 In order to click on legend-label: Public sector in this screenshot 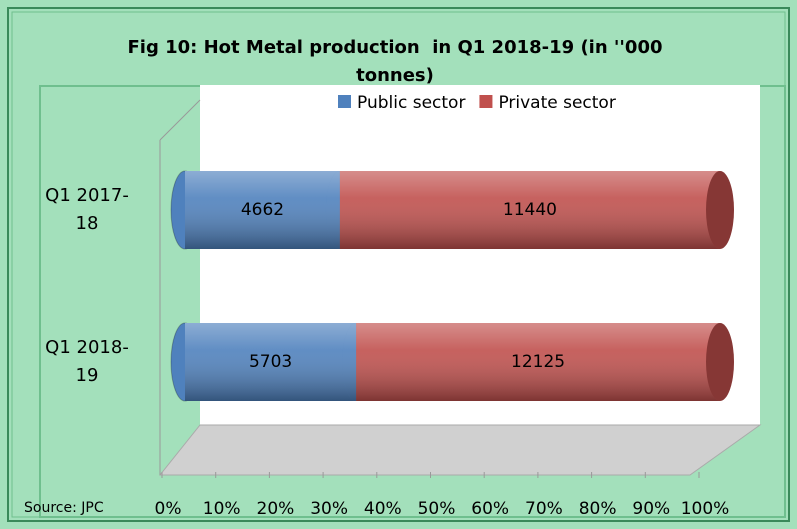, I will do `click(411, 103)`.